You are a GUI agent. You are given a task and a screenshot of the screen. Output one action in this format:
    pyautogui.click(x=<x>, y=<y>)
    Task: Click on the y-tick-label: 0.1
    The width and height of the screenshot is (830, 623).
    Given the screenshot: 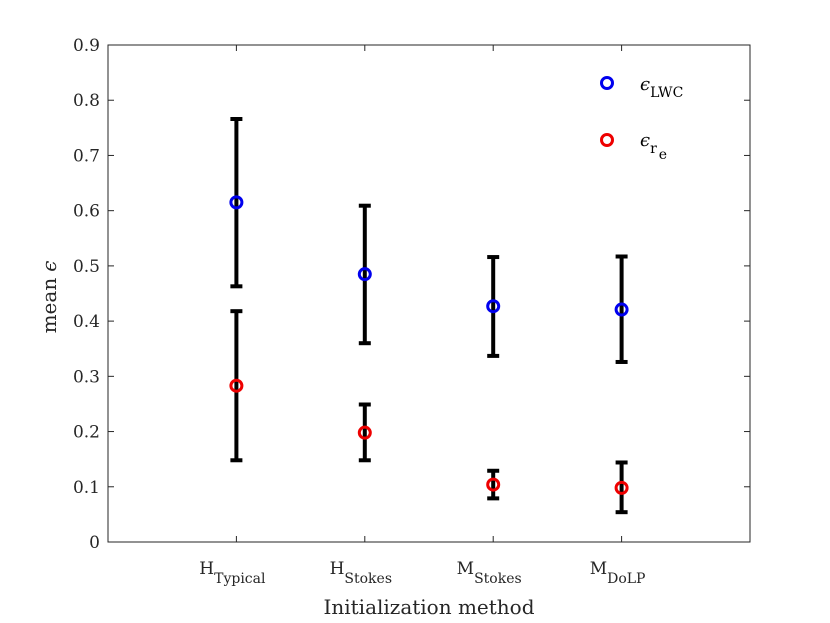 What is the action you would take?
    pyautogui.click(x=86, y=488)
    